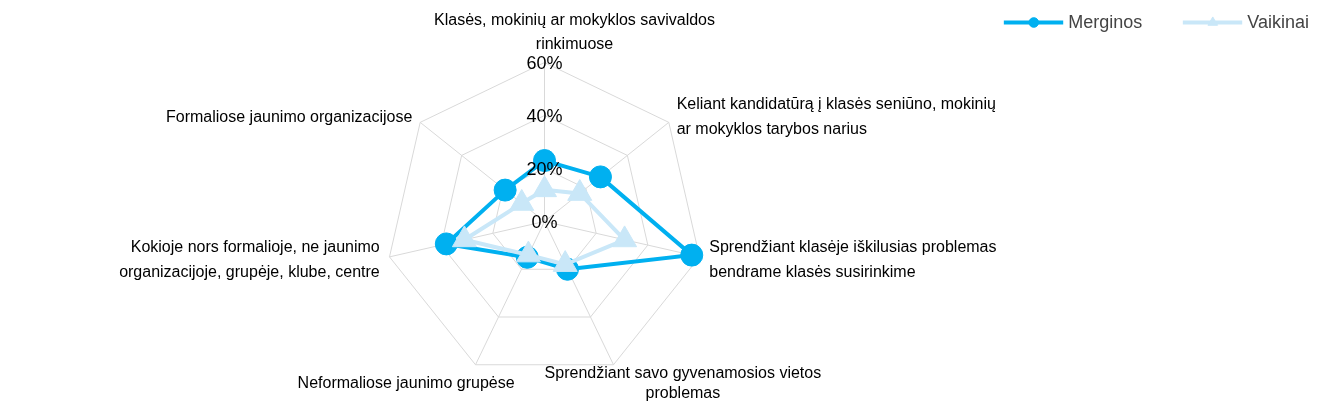 The height and width of the screenshot is (408, 1319). Describe the element at coordinates (544, 115) in the screenshot. I see `y-tick-label: 40%` at that location.